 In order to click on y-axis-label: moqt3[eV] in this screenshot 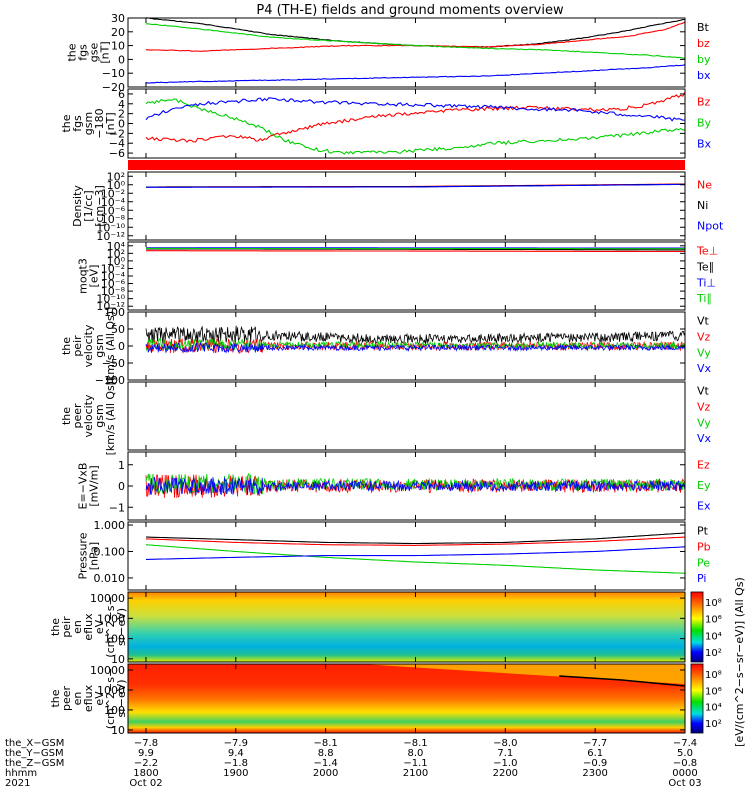, I will do `click(89, 276)`.